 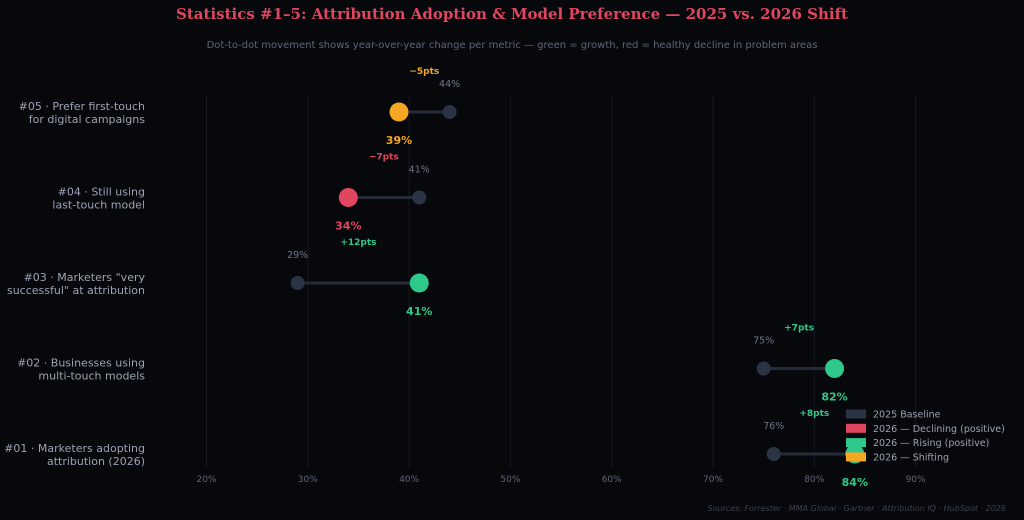 What do you see at coordinates (773, 426) in the screenshot?
I see `value-label-2025: 76%` at bounding box center [773, 426].